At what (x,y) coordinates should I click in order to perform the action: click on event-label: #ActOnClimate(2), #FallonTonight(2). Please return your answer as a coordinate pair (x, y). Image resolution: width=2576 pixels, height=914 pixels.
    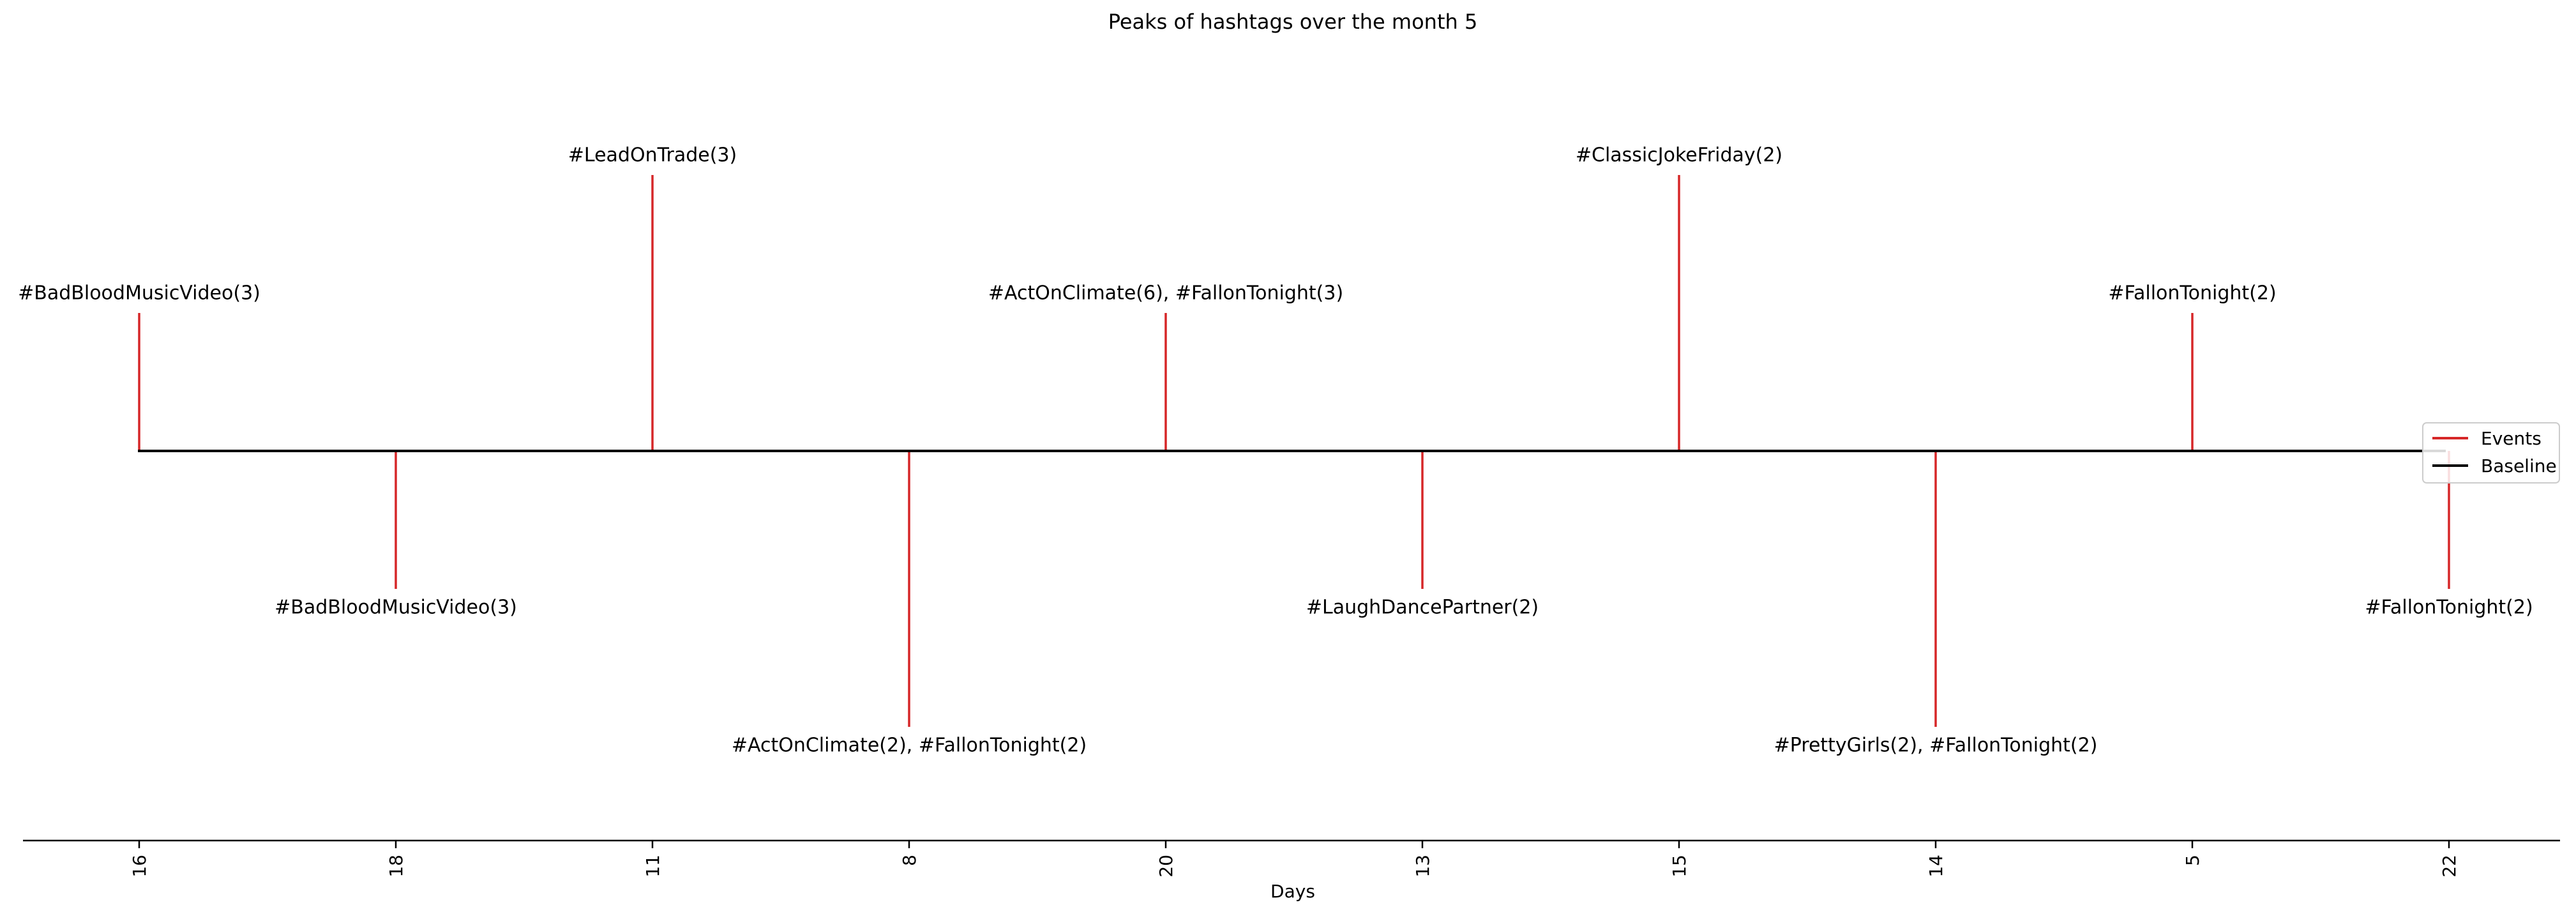
    Looking at the image, I should click on (909, 746).